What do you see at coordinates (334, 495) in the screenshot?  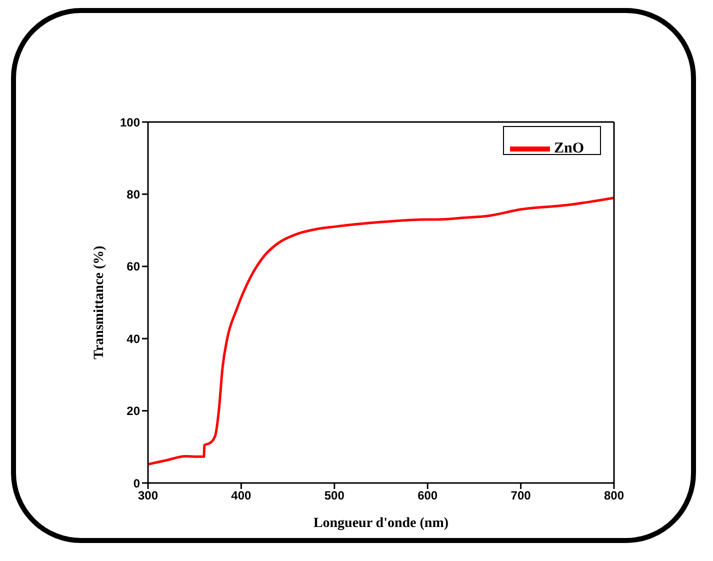 I see `x-tick-label: 500` at bounding box center [334, 495].